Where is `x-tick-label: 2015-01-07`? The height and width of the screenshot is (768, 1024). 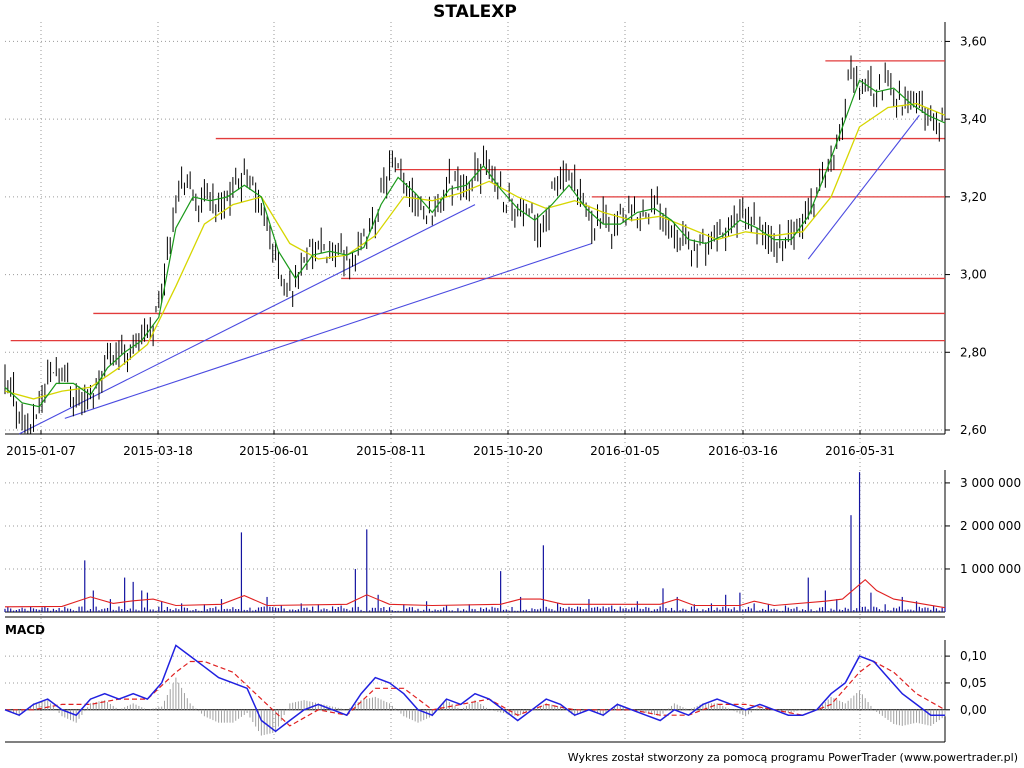
x-tick-label: 2015-01-07 is located at coordinates (41, 451).